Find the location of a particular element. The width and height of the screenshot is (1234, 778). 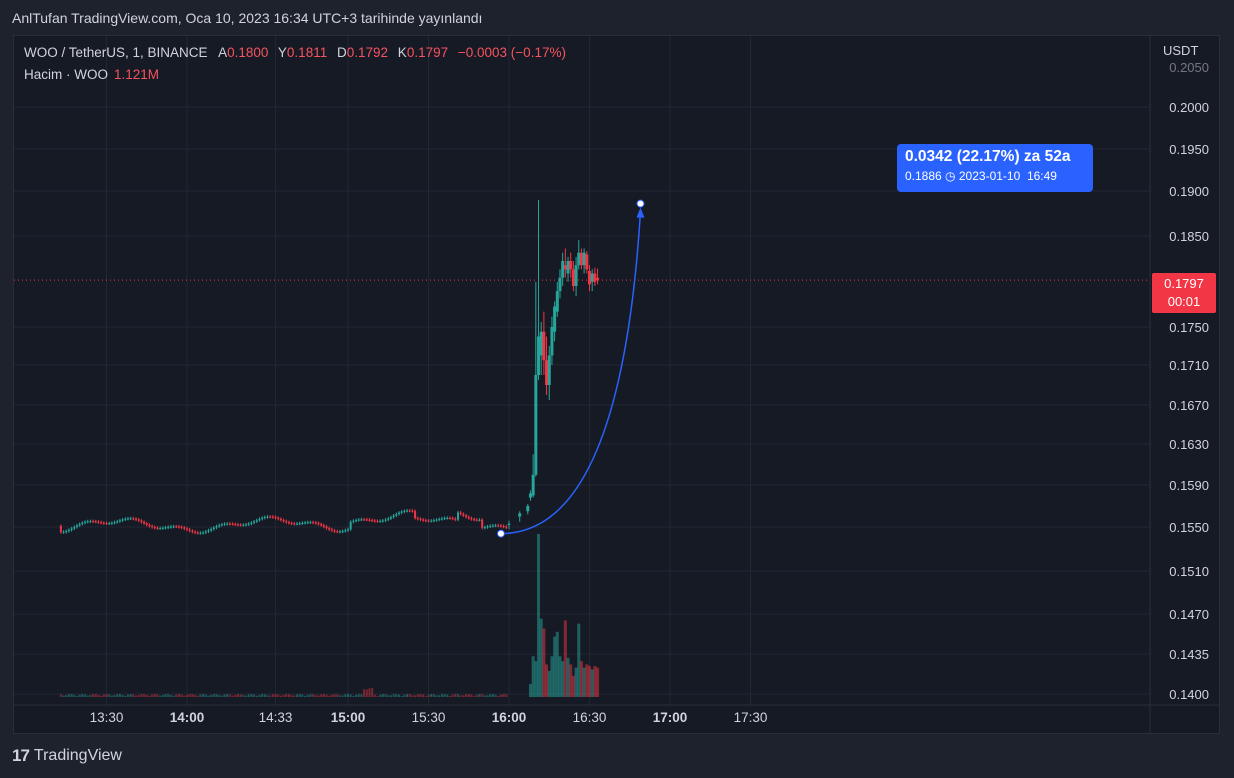

last-price: 0.1797 is located at coordinates (1184, 283).